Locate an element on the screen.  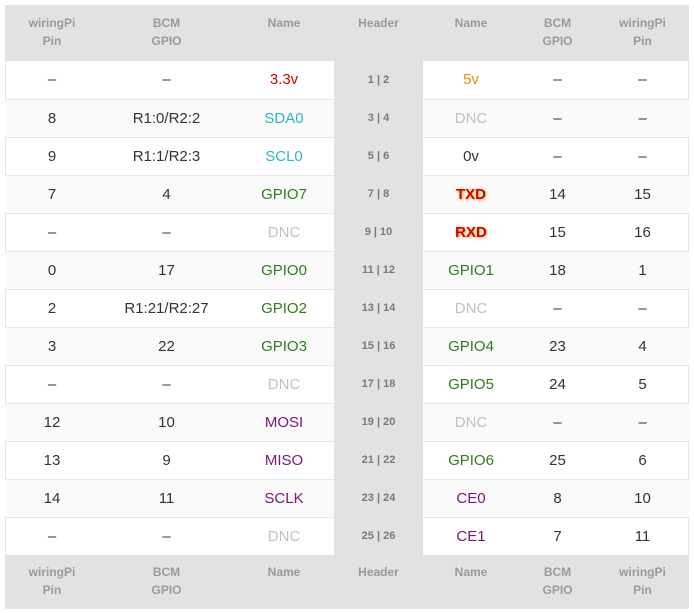
bcm-gpio-right: 14 is located at coordinates (557, 193).